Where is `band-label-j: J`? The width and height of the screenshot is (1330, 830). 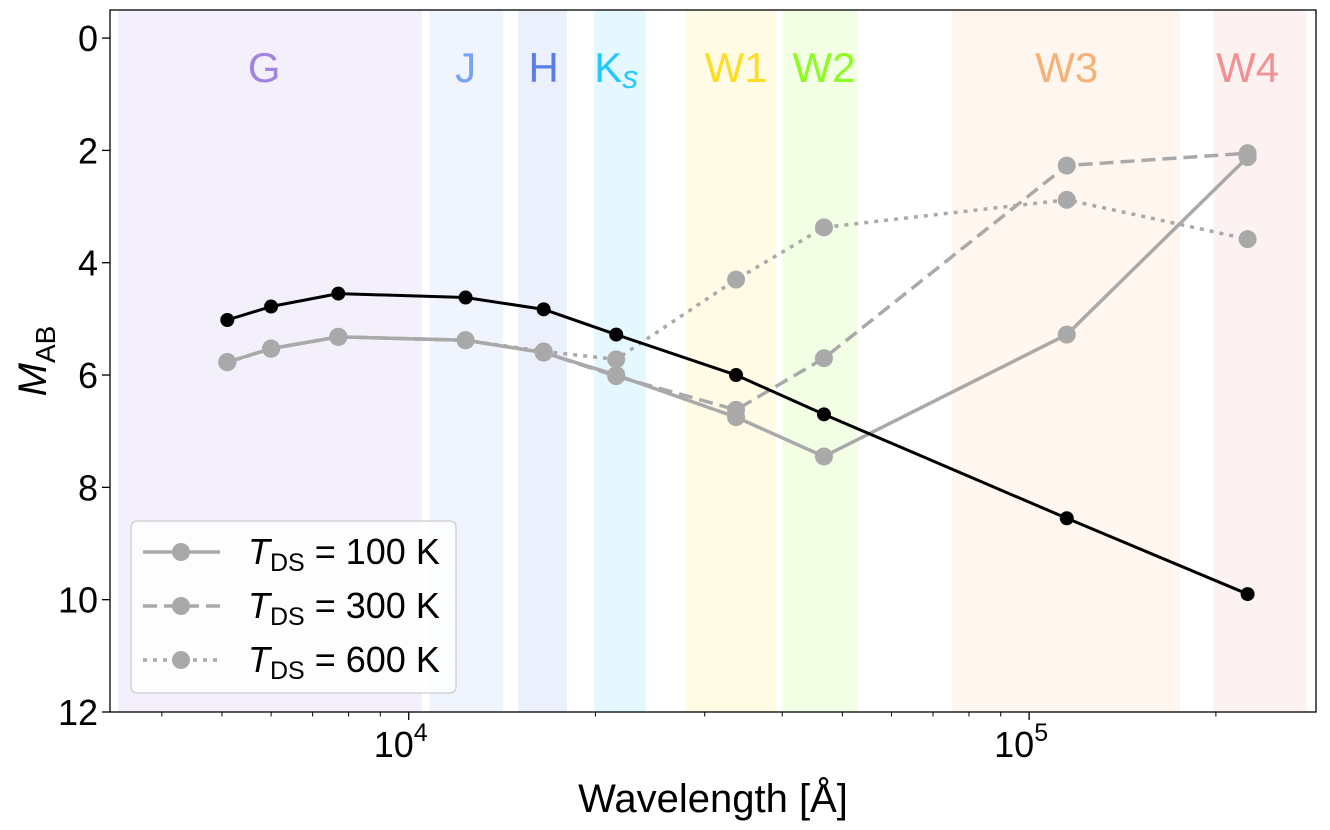 band-label-j: J is located at coordinates (465, 67).